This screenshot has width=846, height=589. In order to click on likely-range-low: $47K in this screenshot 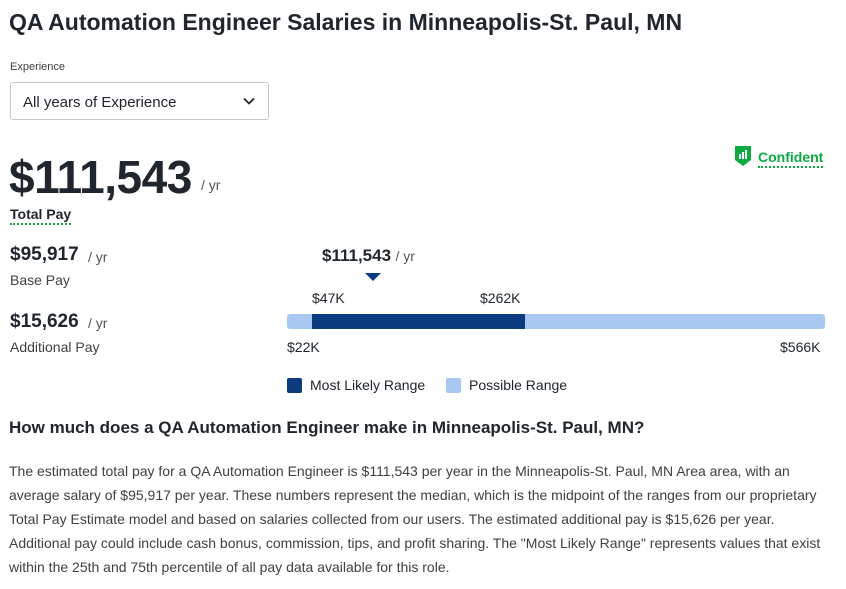, I will do `click(328, 298)`.